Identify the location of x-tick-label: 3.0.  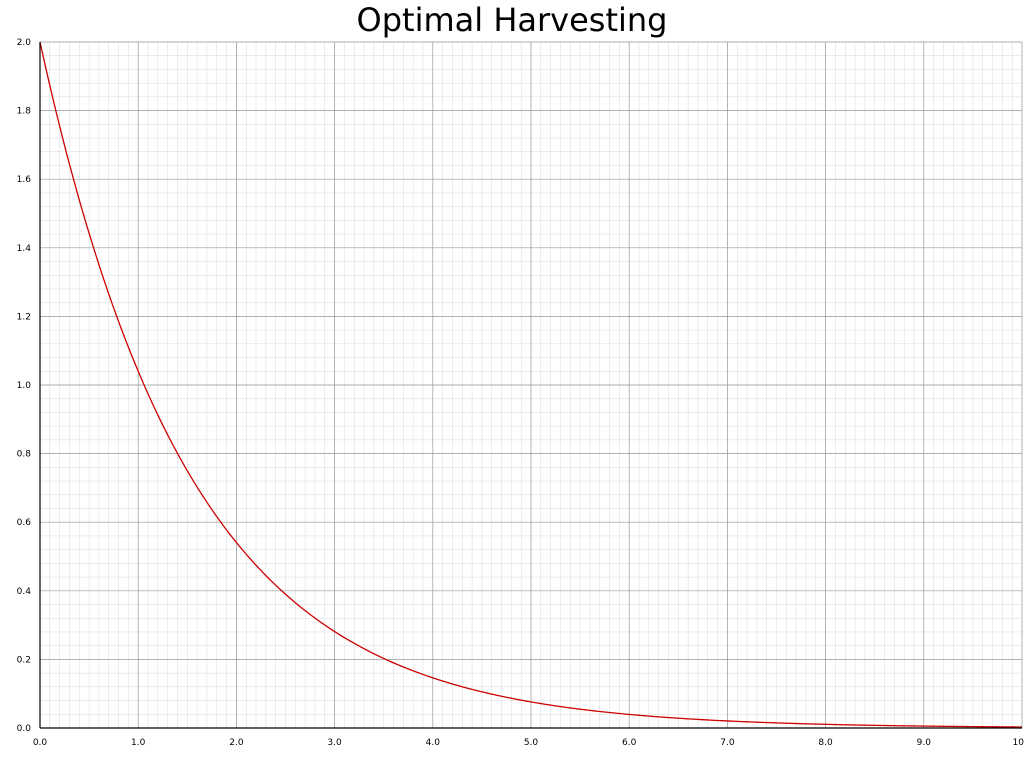
(334, 743).